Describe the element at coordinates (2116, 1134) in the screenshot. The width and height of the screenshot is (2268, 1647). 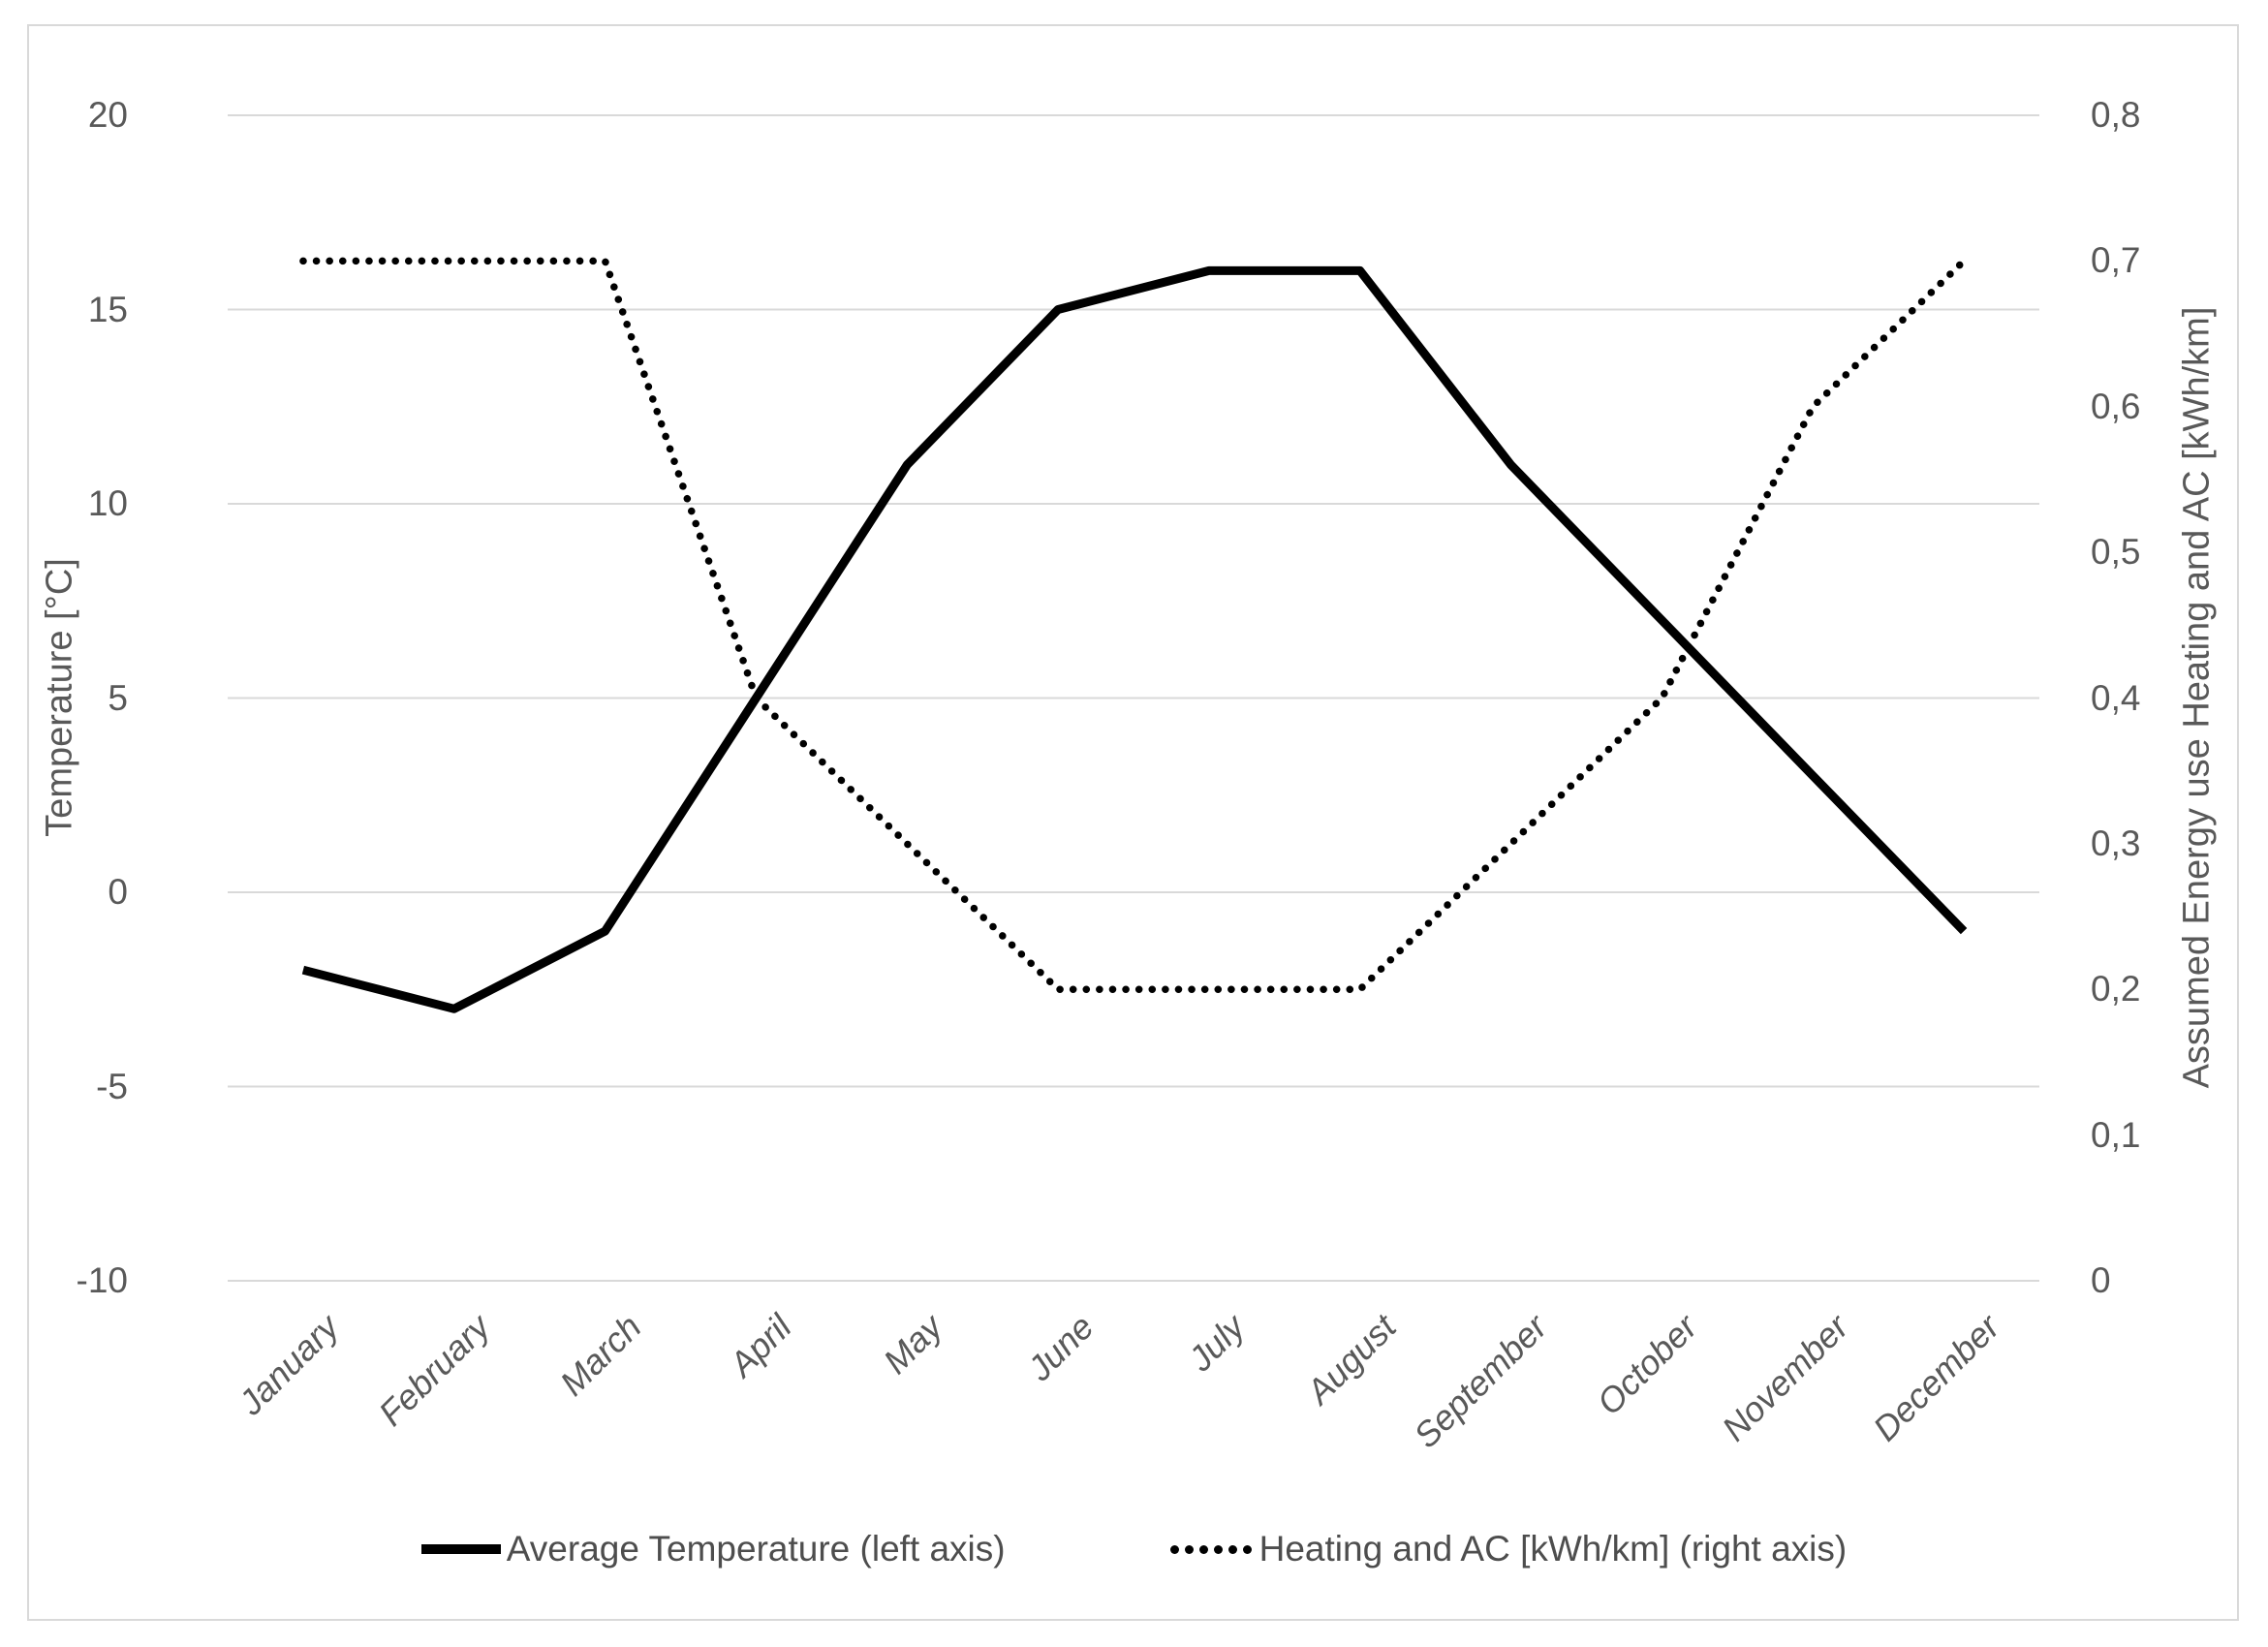
I see `y-axis-right-tick-label: 0,1` at that location.